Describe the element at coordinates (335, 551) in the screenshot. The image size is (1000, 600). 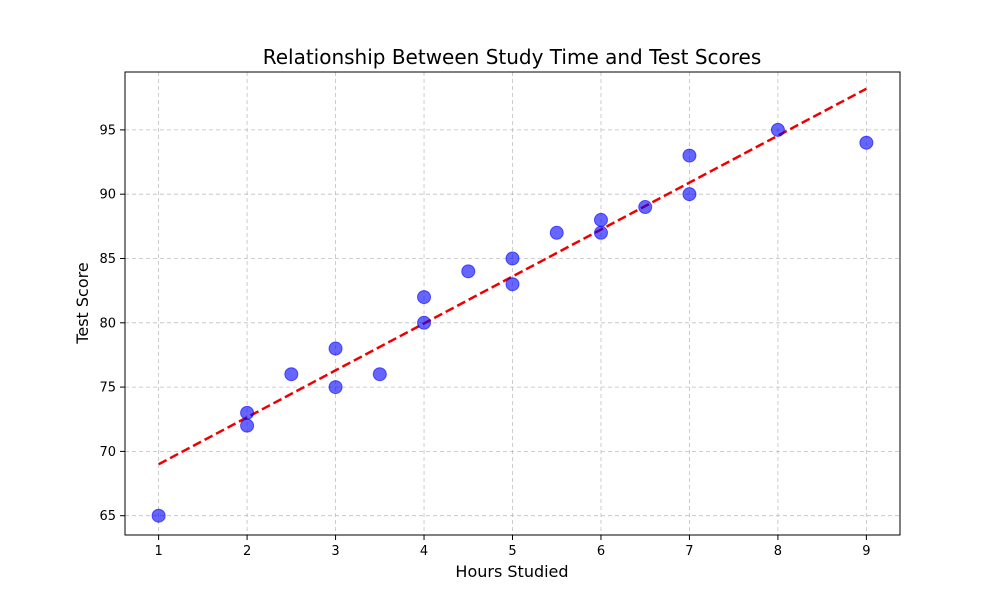
I see `x-tick-label: 3` at that location.